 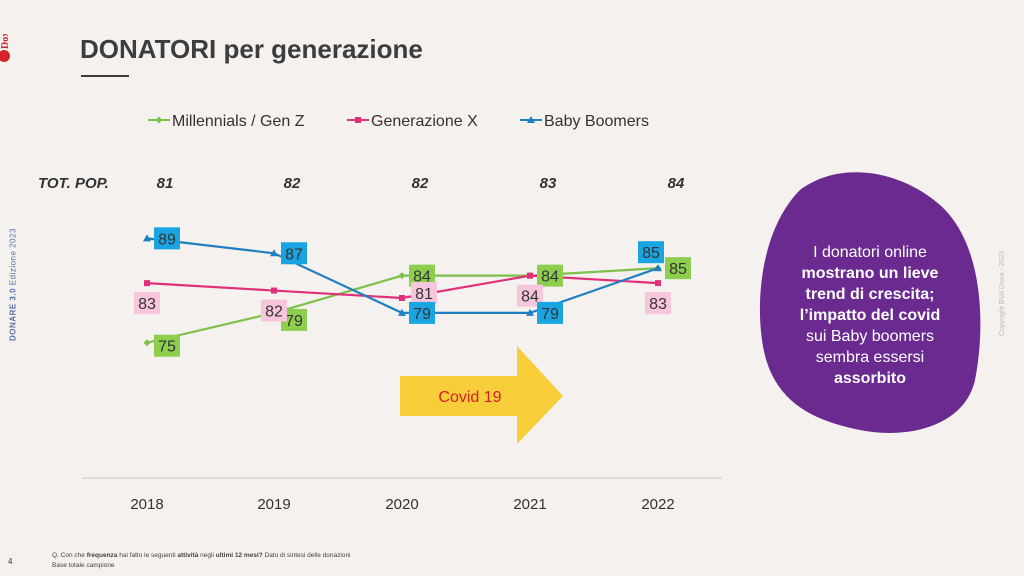 I want to click on data-label: 87, so click(x=294, y=254).